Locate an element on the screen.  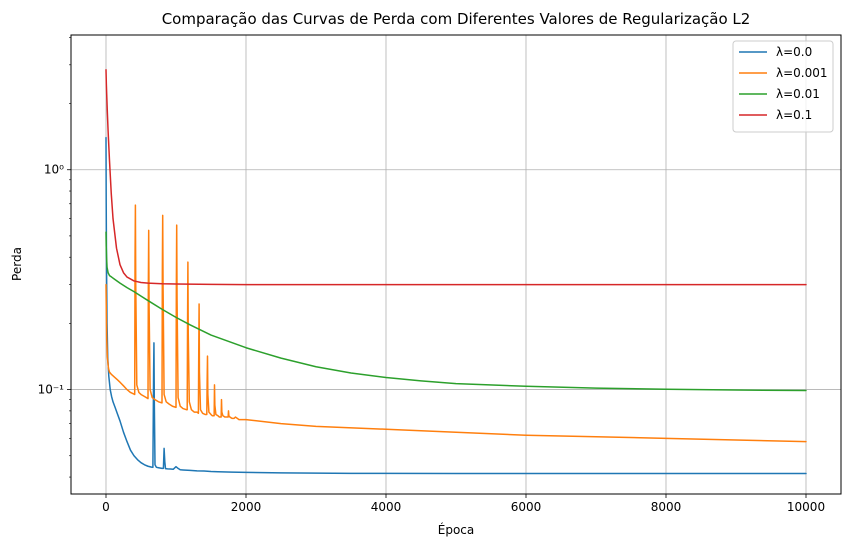
x-tick-label: 10000 is located at coordinates (806, 507).